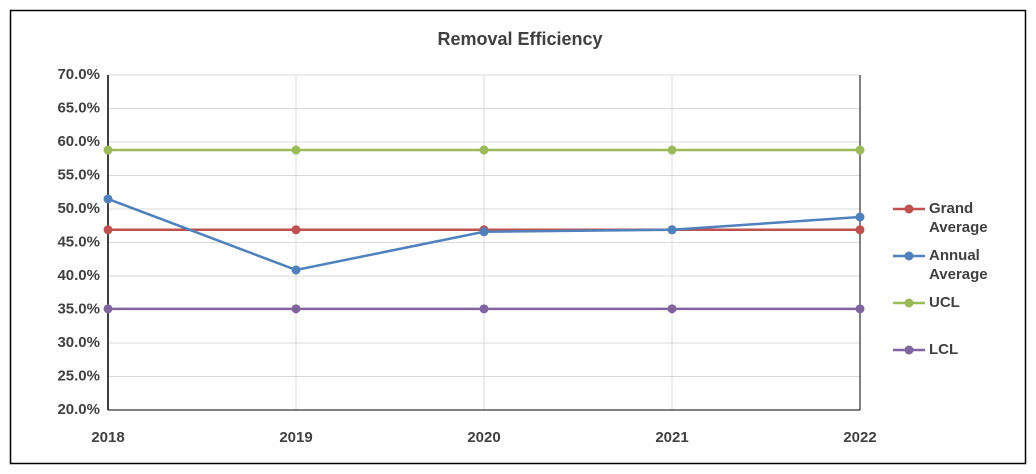 This screenshot has height=474, width=1036. What do you see at coordinates (519, 39) in the screenshot?
I see `chart-title: Removal Efficiency` at bounding box center [519, 39].